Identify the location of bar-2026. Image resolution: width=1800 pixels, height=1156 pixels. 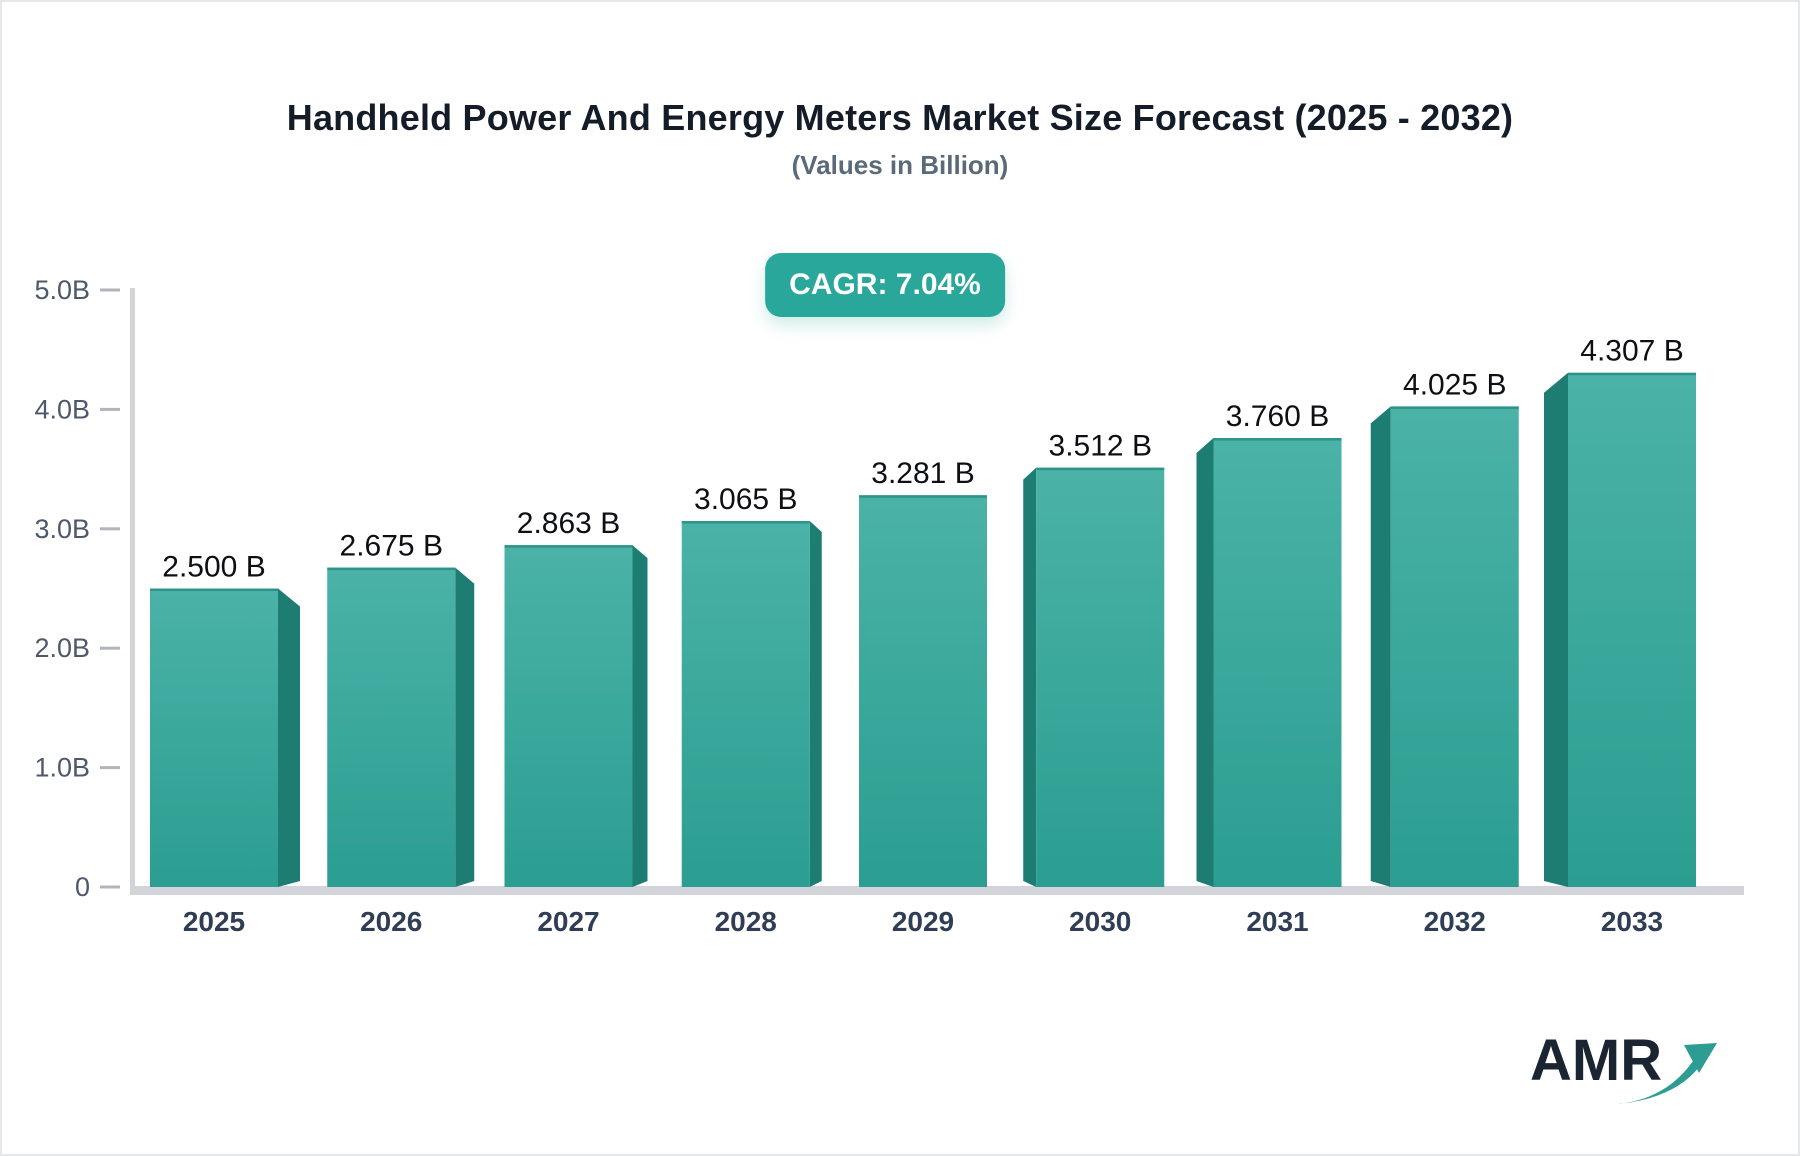
(401, 727).